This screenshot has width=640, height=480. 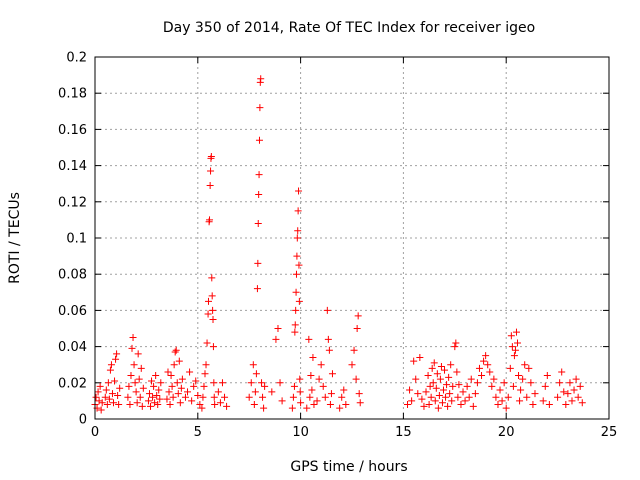 What do you see at coordinates (506, 432) in the screenshot?
I see `x-tick-label: 20` at bounding box center [506, 432].